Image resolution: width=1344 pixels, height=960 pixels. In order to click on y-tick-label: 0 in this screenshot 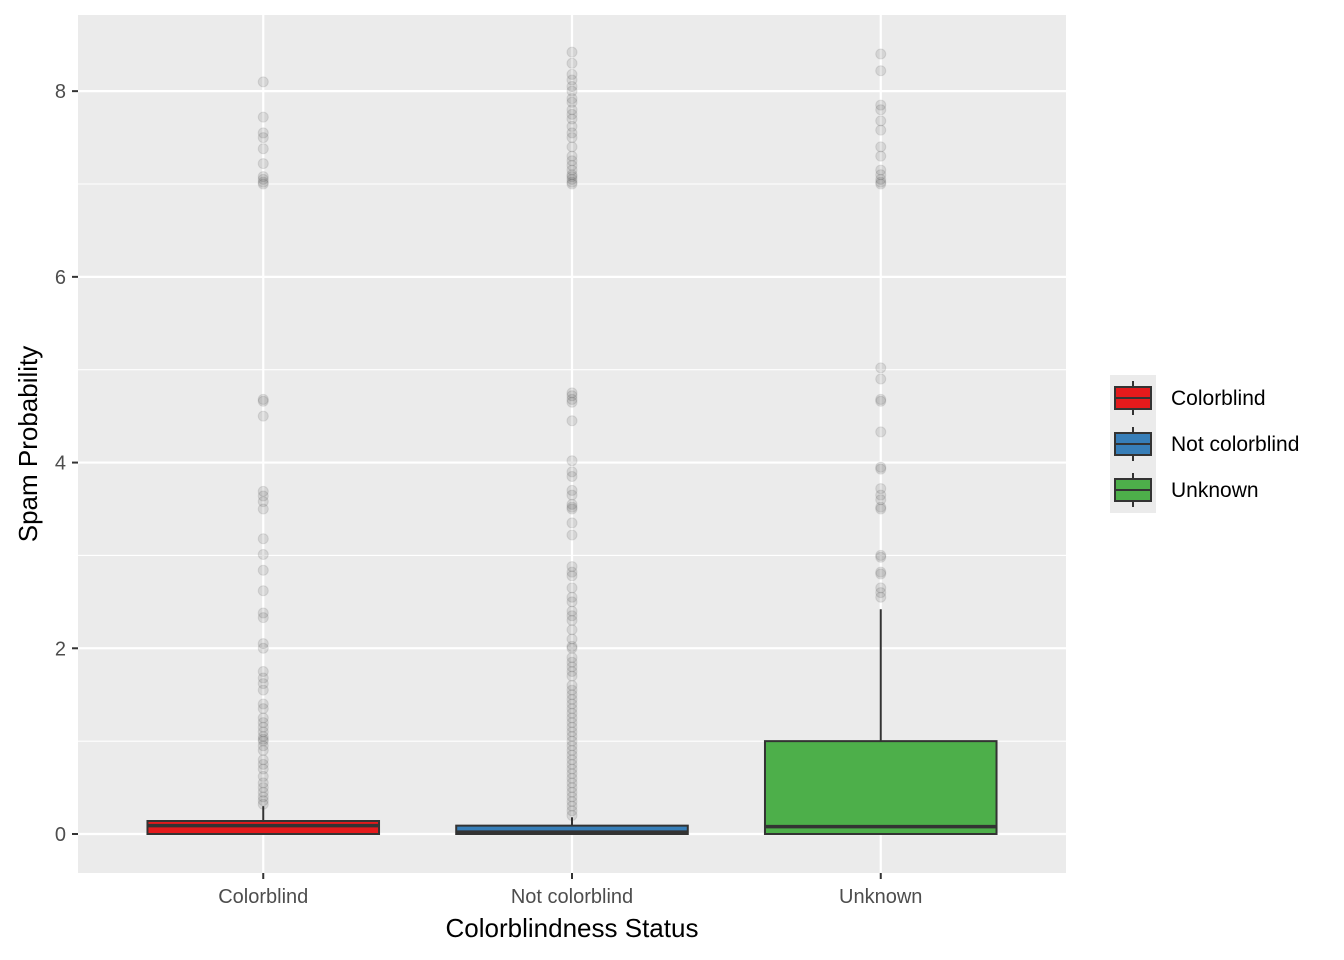, I will do `click(60, 835)`.